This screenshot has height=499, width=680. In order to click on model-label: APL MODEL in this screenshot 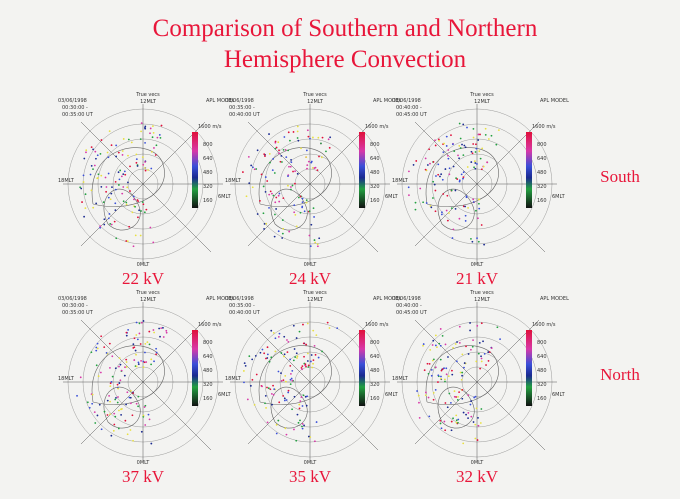, I will do `click(387, 299)`.